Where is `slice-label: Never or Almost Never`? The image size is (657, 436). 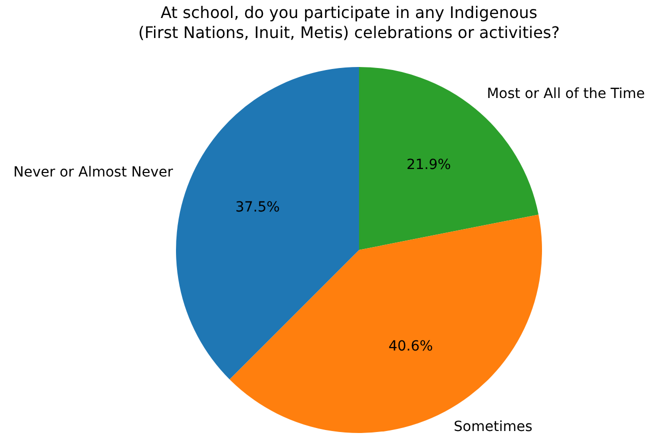 slice-label: Never or Almost Never is located at coordinates (93, 172).